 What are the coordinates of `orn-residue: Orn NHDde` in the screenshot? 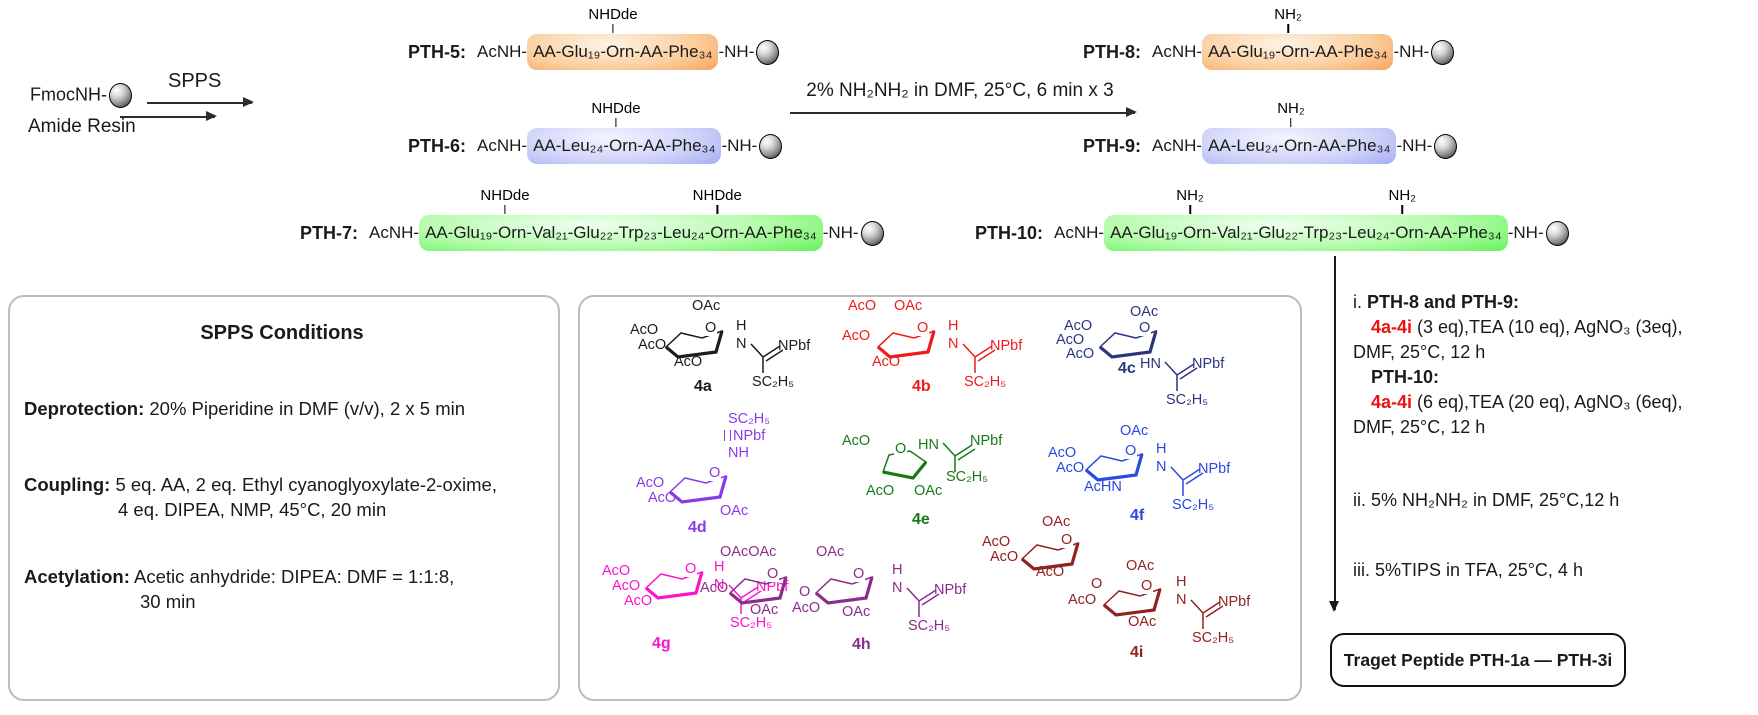 It's located at (505, 214).